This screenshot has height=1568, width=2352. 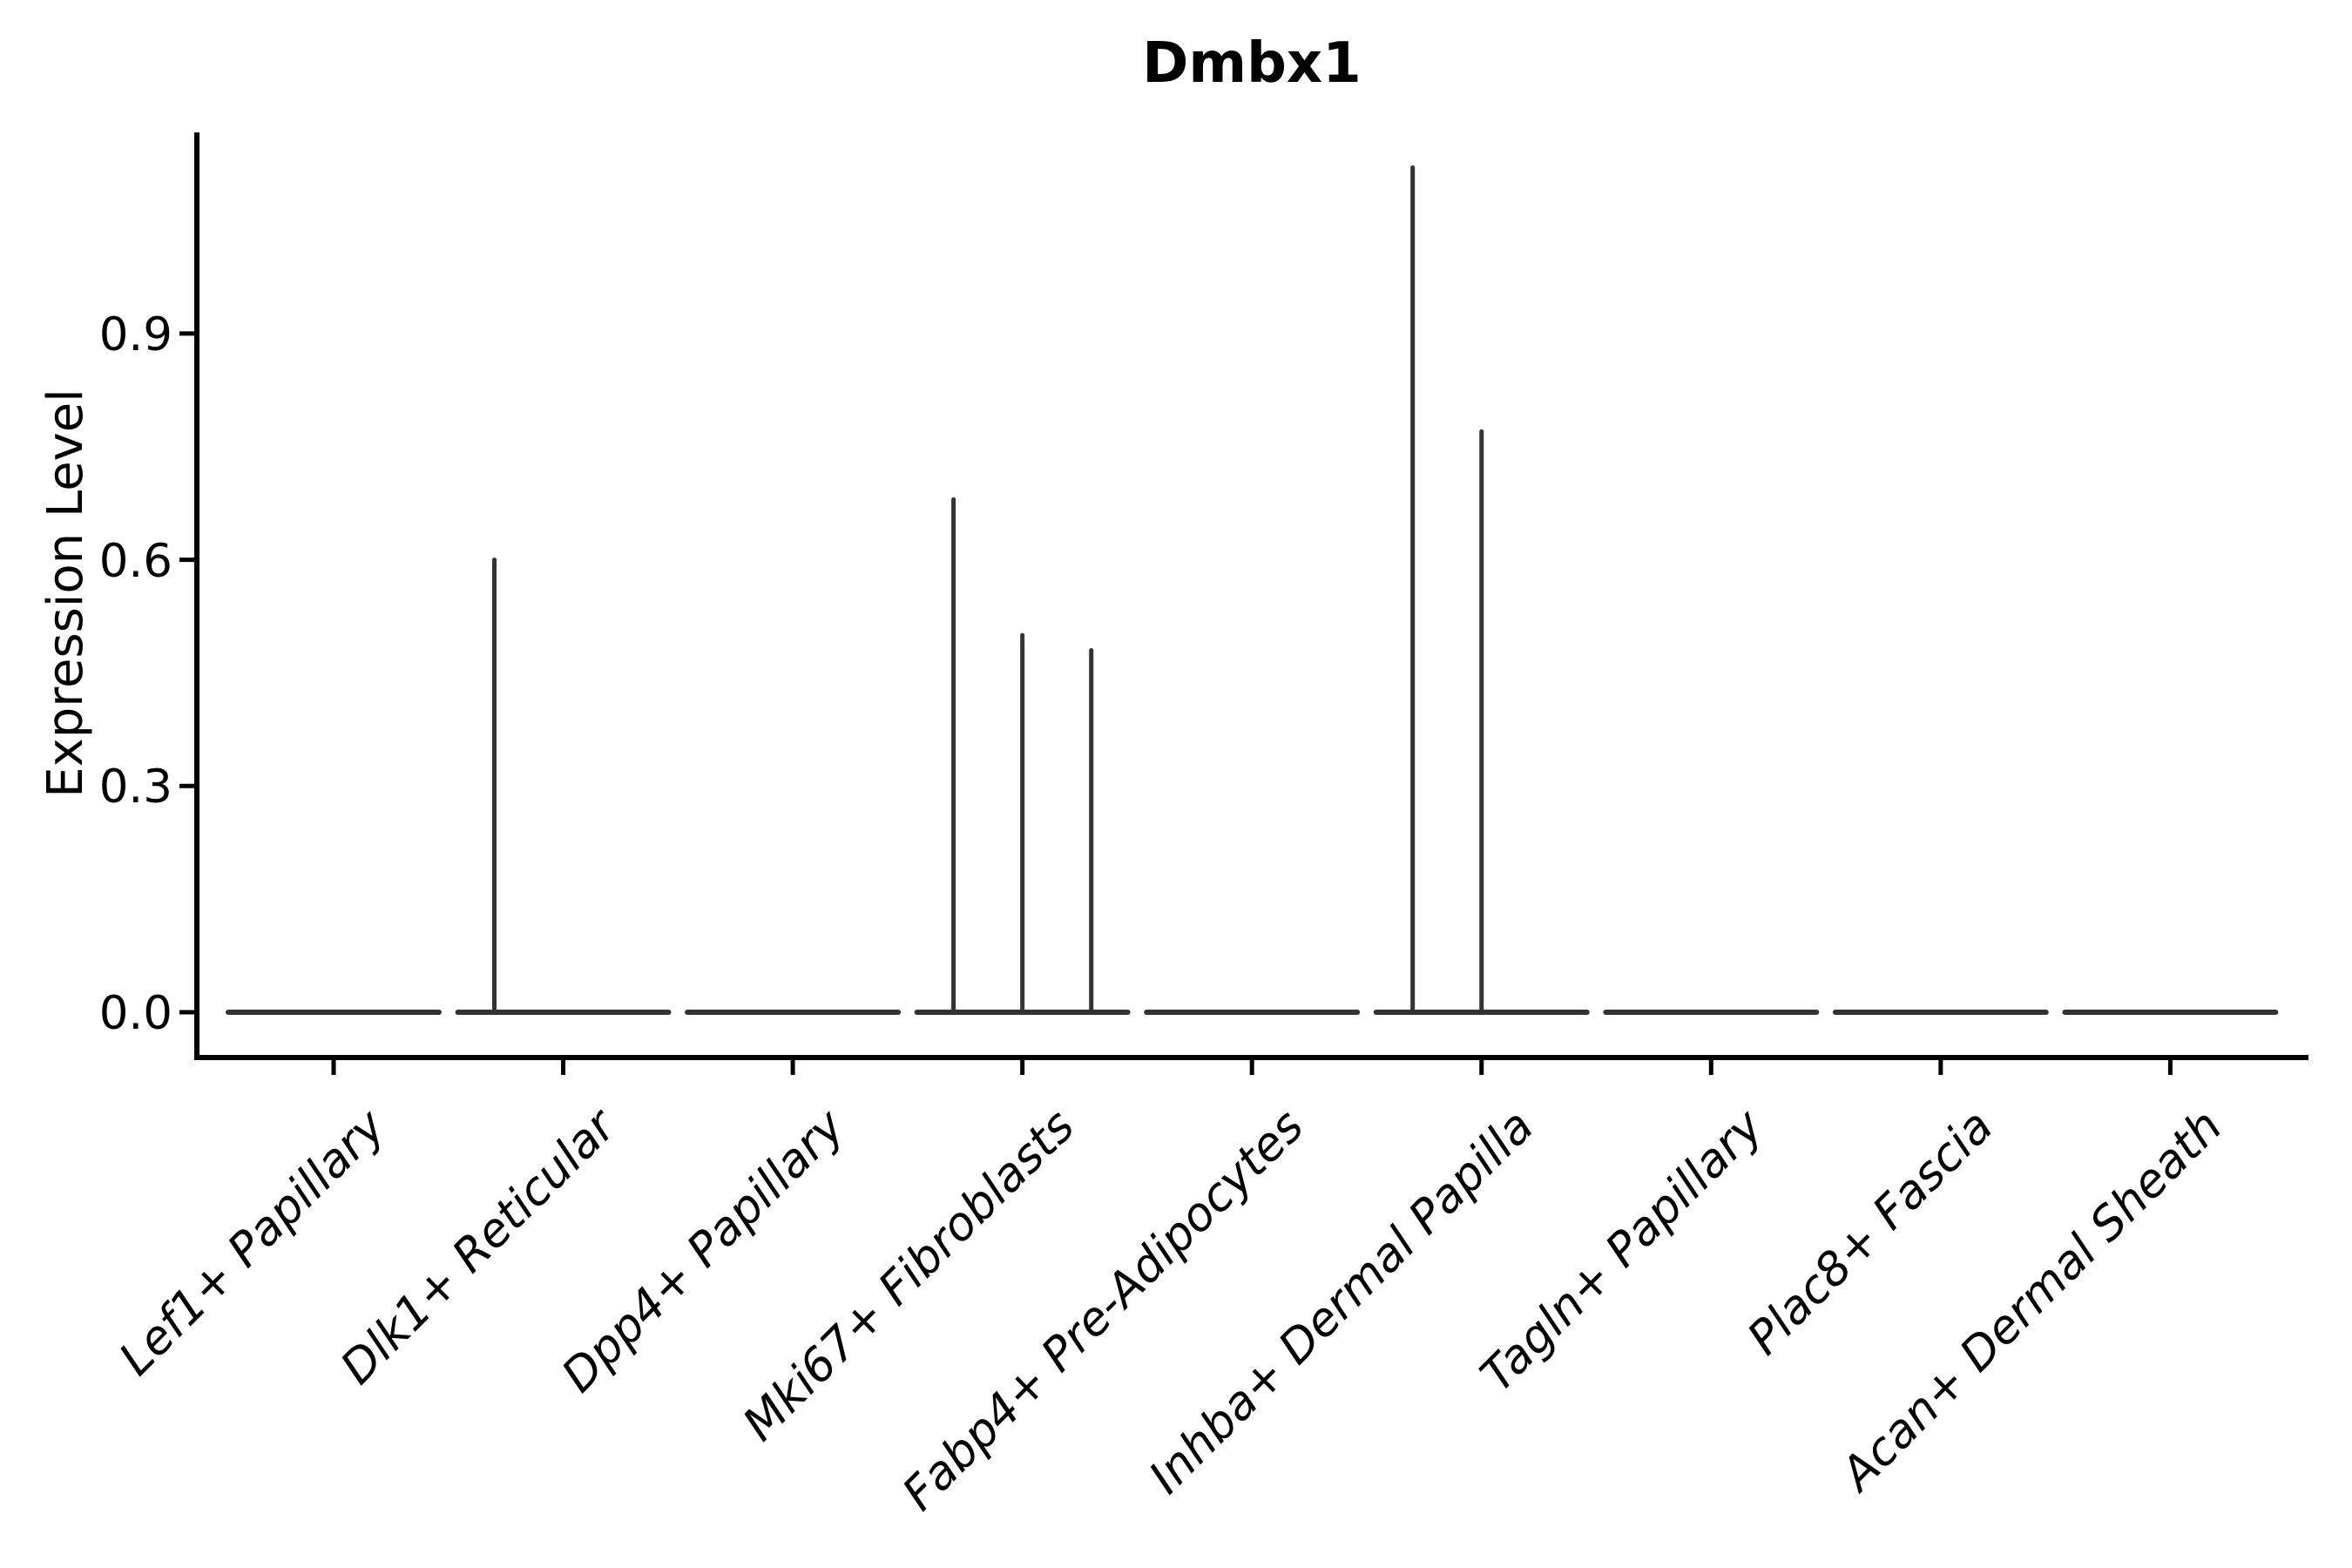 What do you see at coordinates (135, 1013) in the screenshot?
I see `y-tick-label: 0.0` at bounding box center [135, 1013].